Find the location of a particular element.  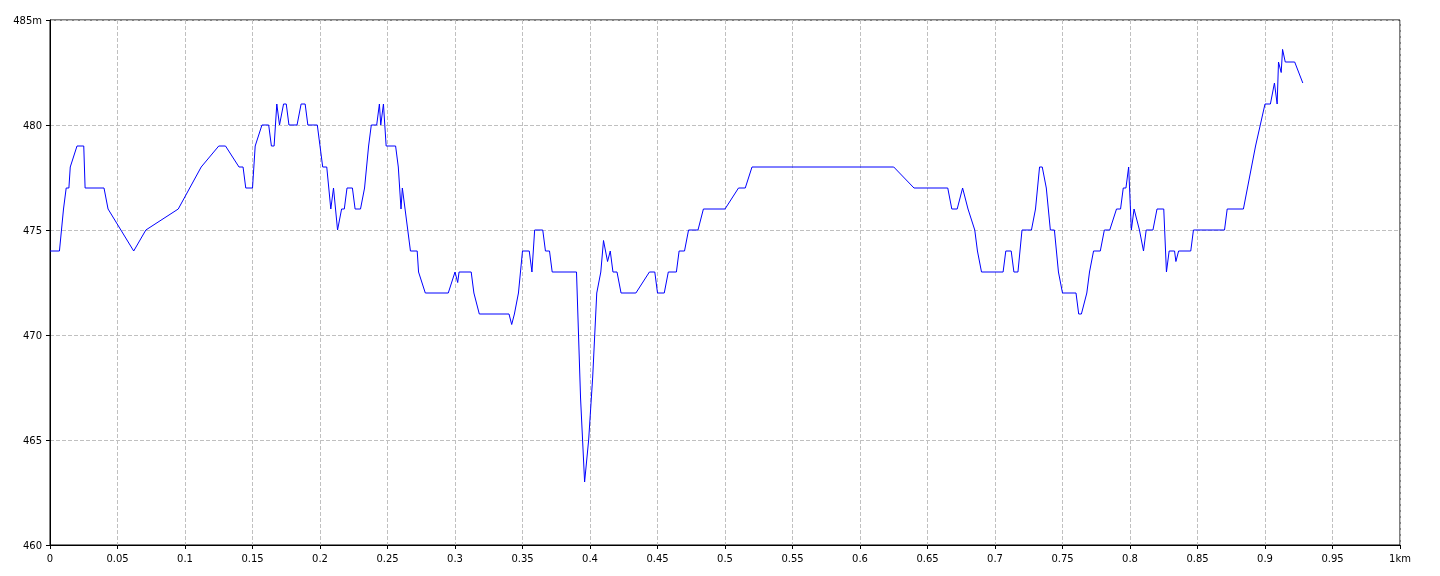

x-tick-label: 0.9 is located at coordinates (1265, 558).